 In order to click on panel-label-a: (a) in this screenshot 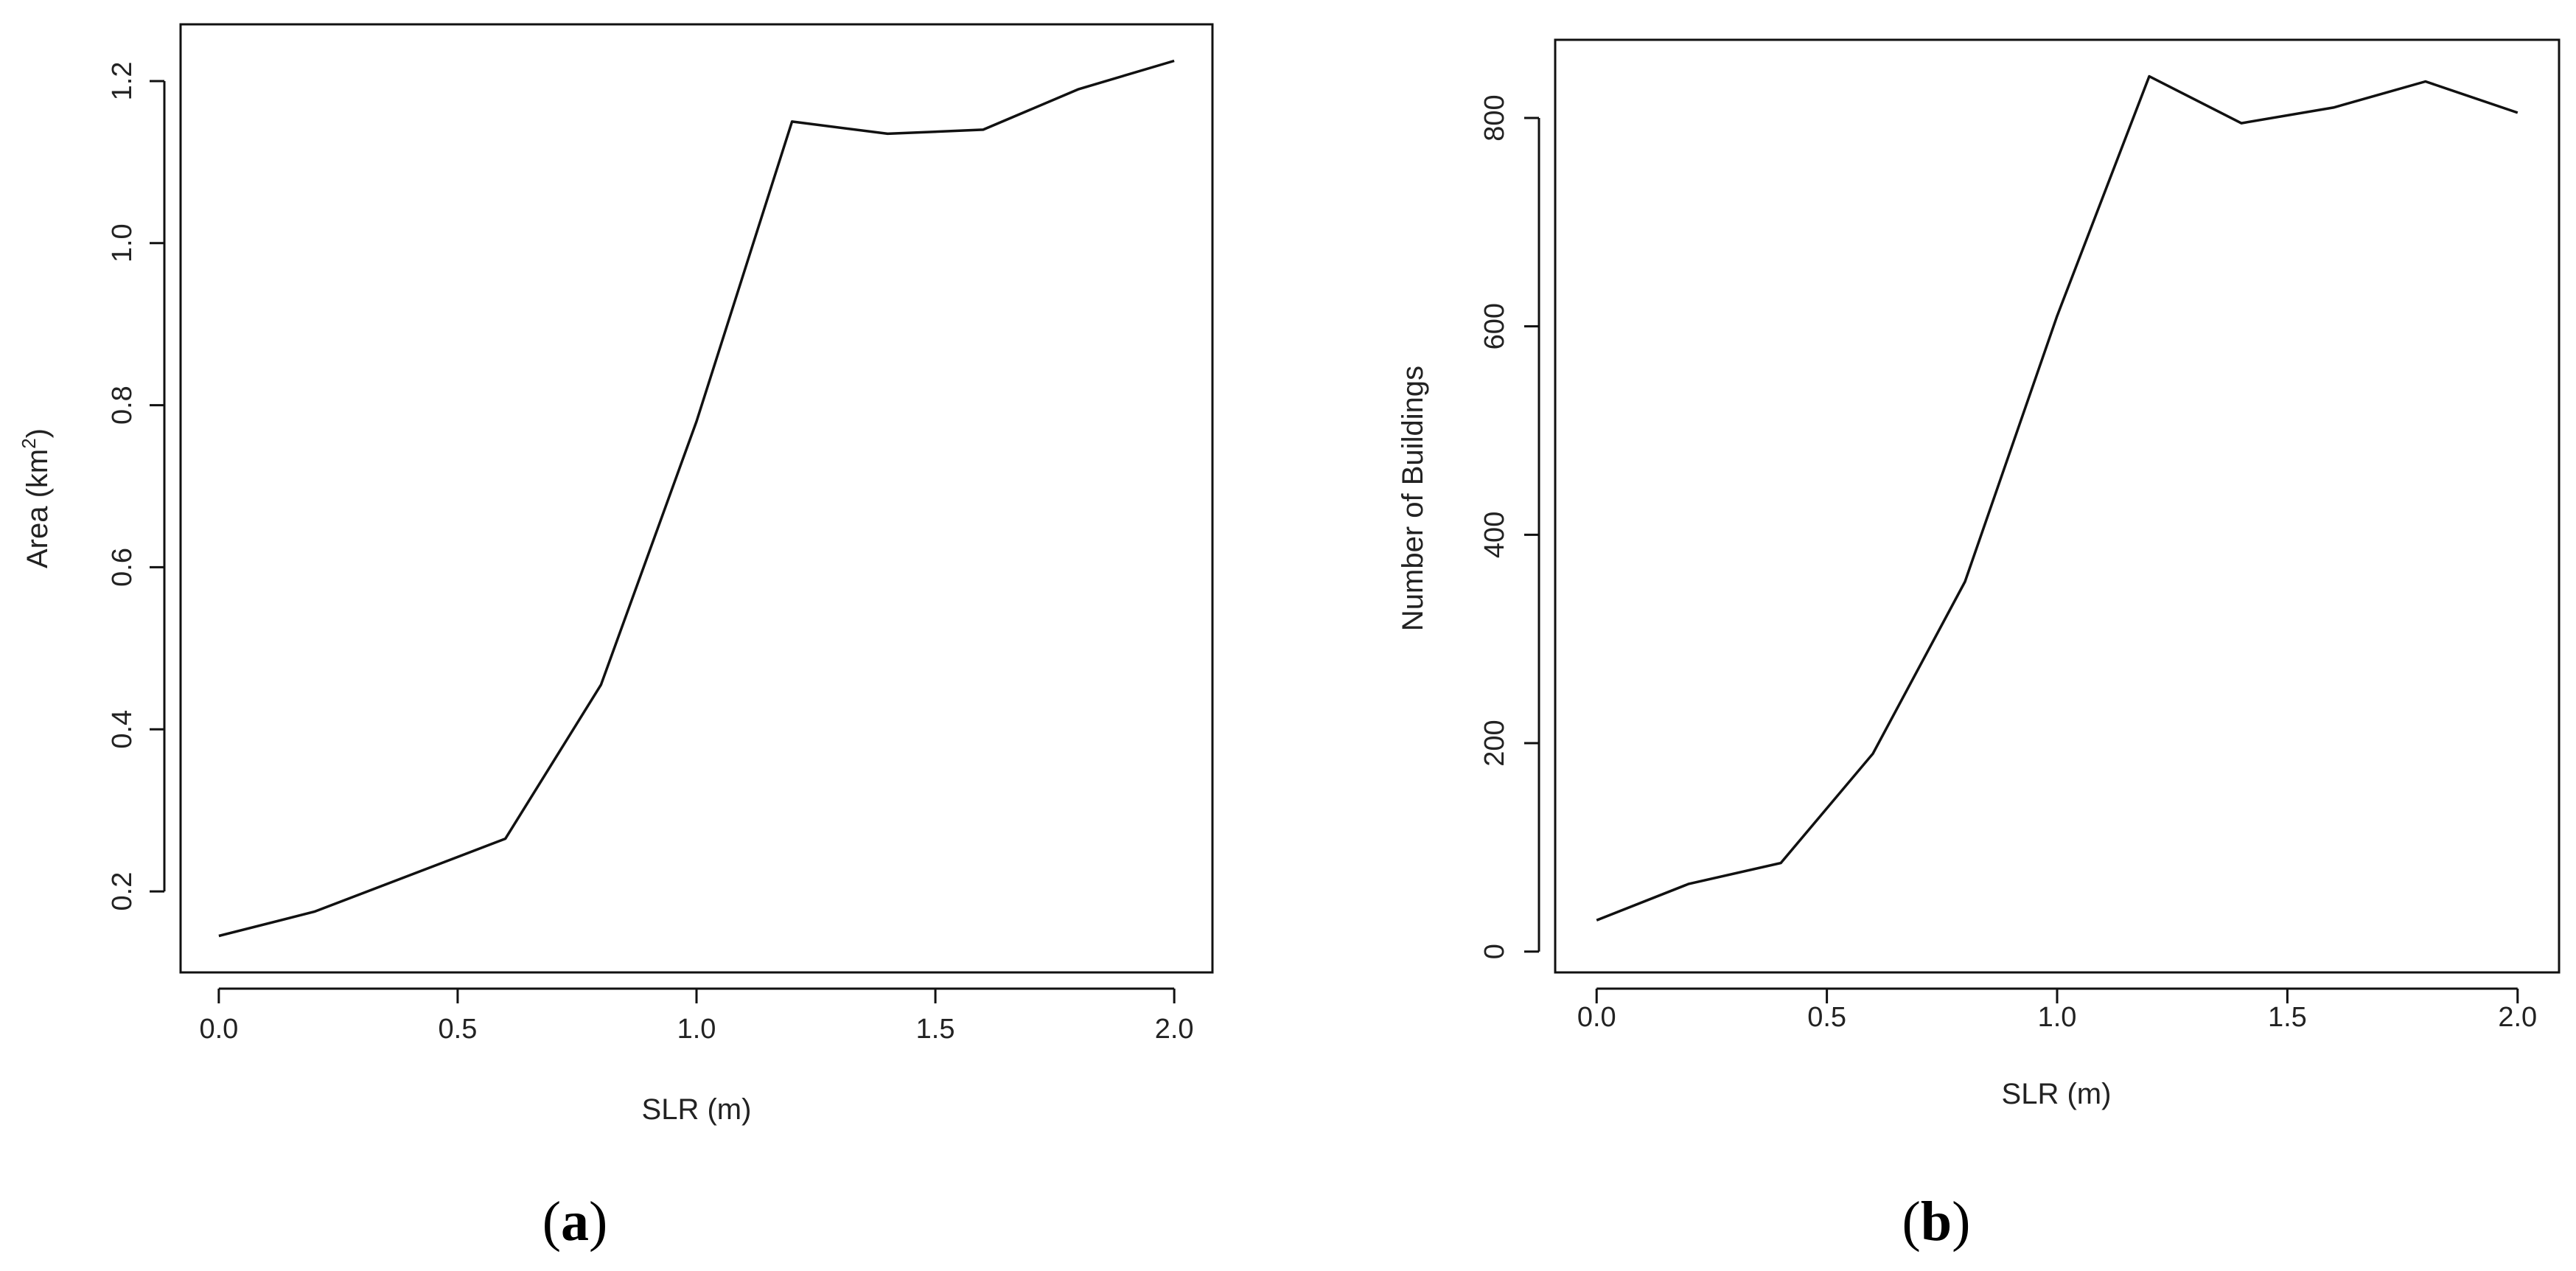, I will do `click(575, 1222)`.